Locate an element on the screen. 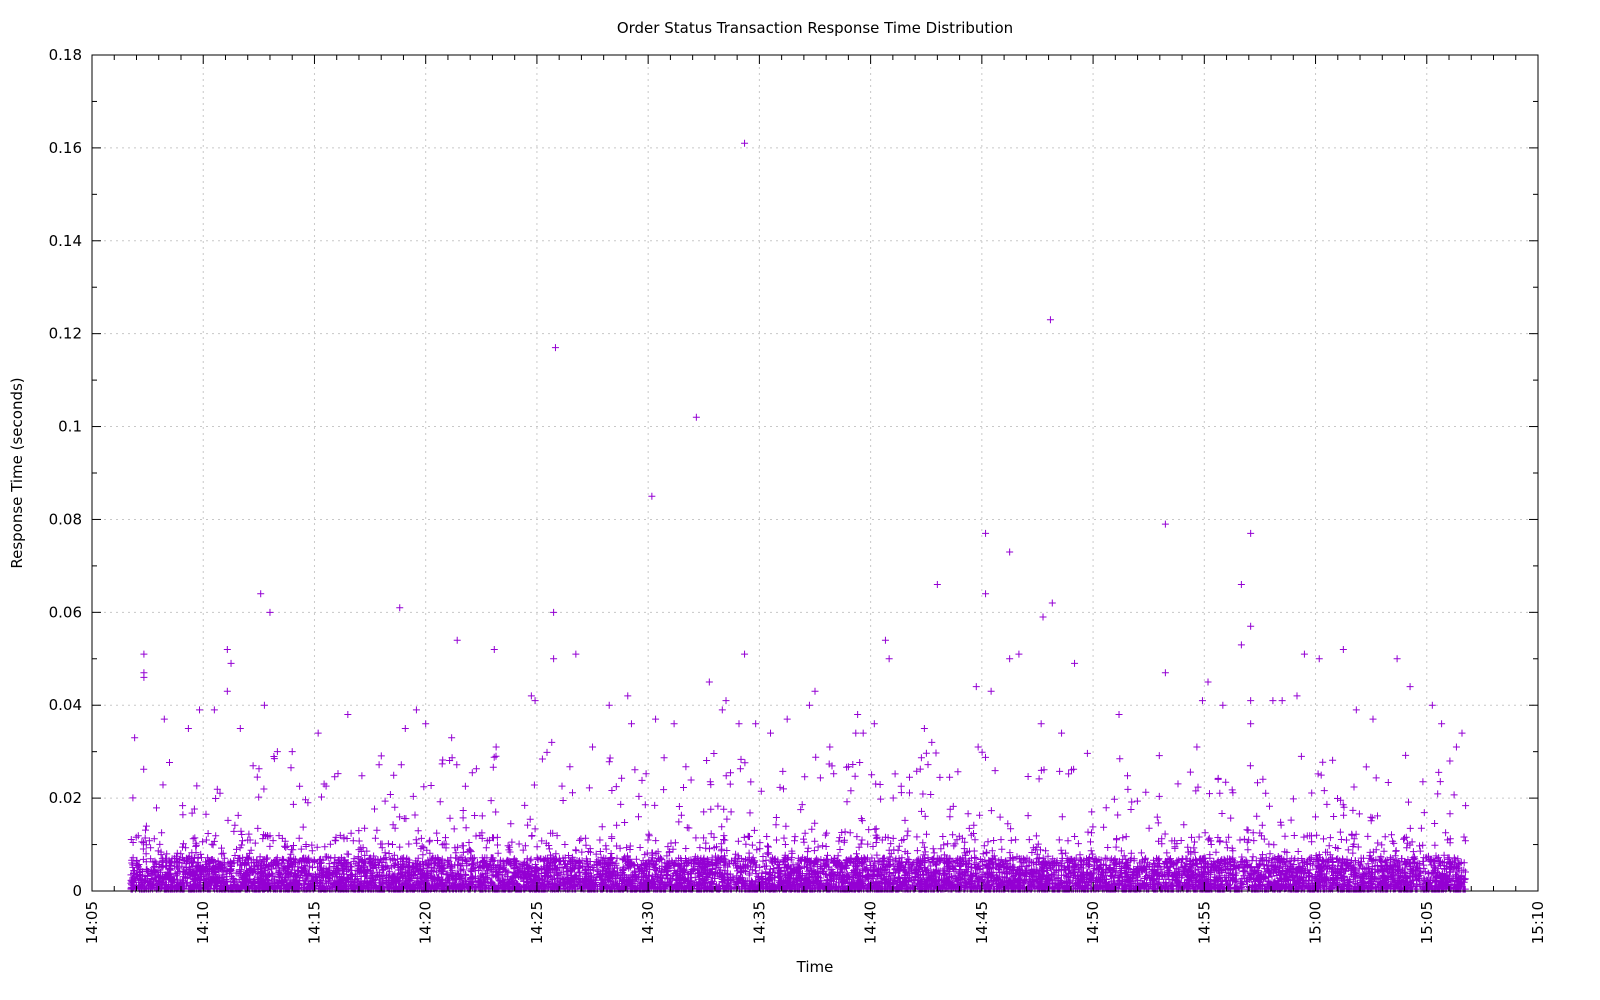 This screenshot has height=1000, width=1600. y-tick-label: 0.18 is located at coordinates (65, 55).